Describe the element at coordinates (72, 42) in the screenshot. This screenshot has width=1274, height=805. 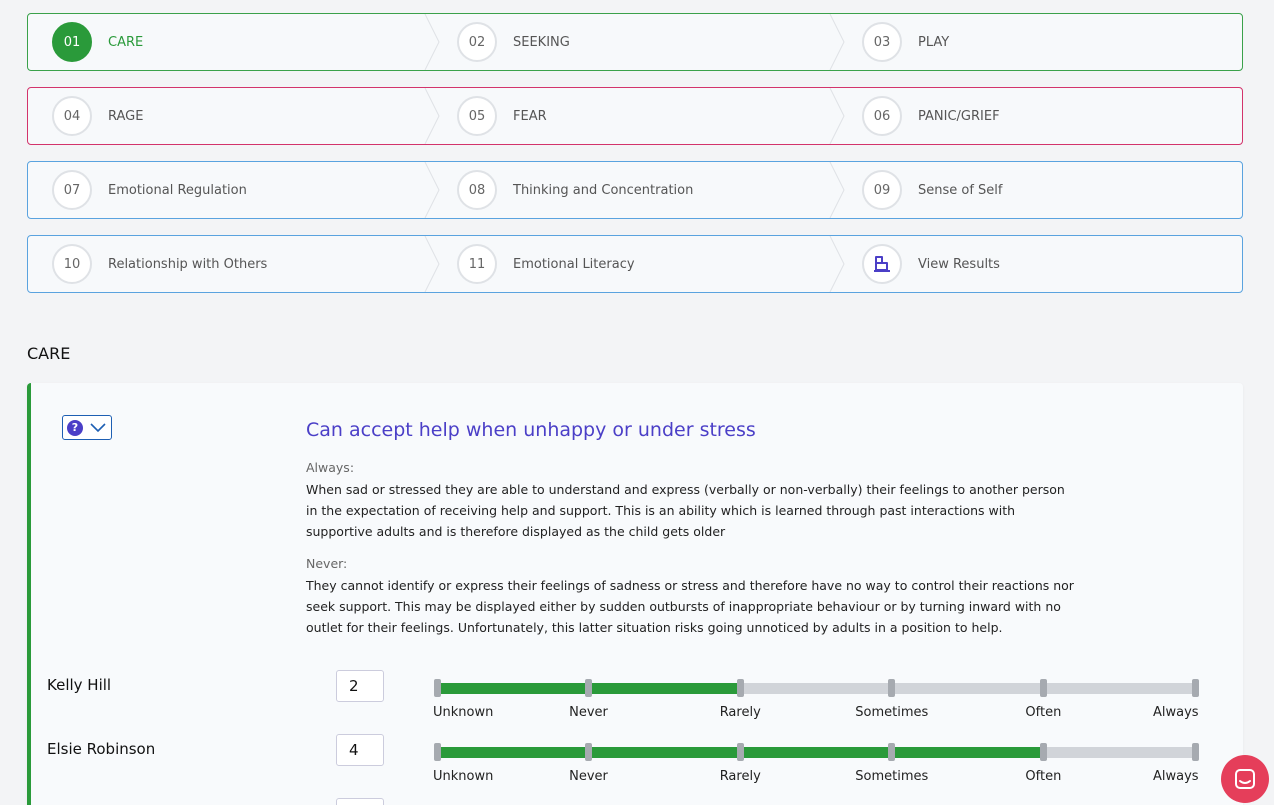
I see `step-number: 01` at that location.